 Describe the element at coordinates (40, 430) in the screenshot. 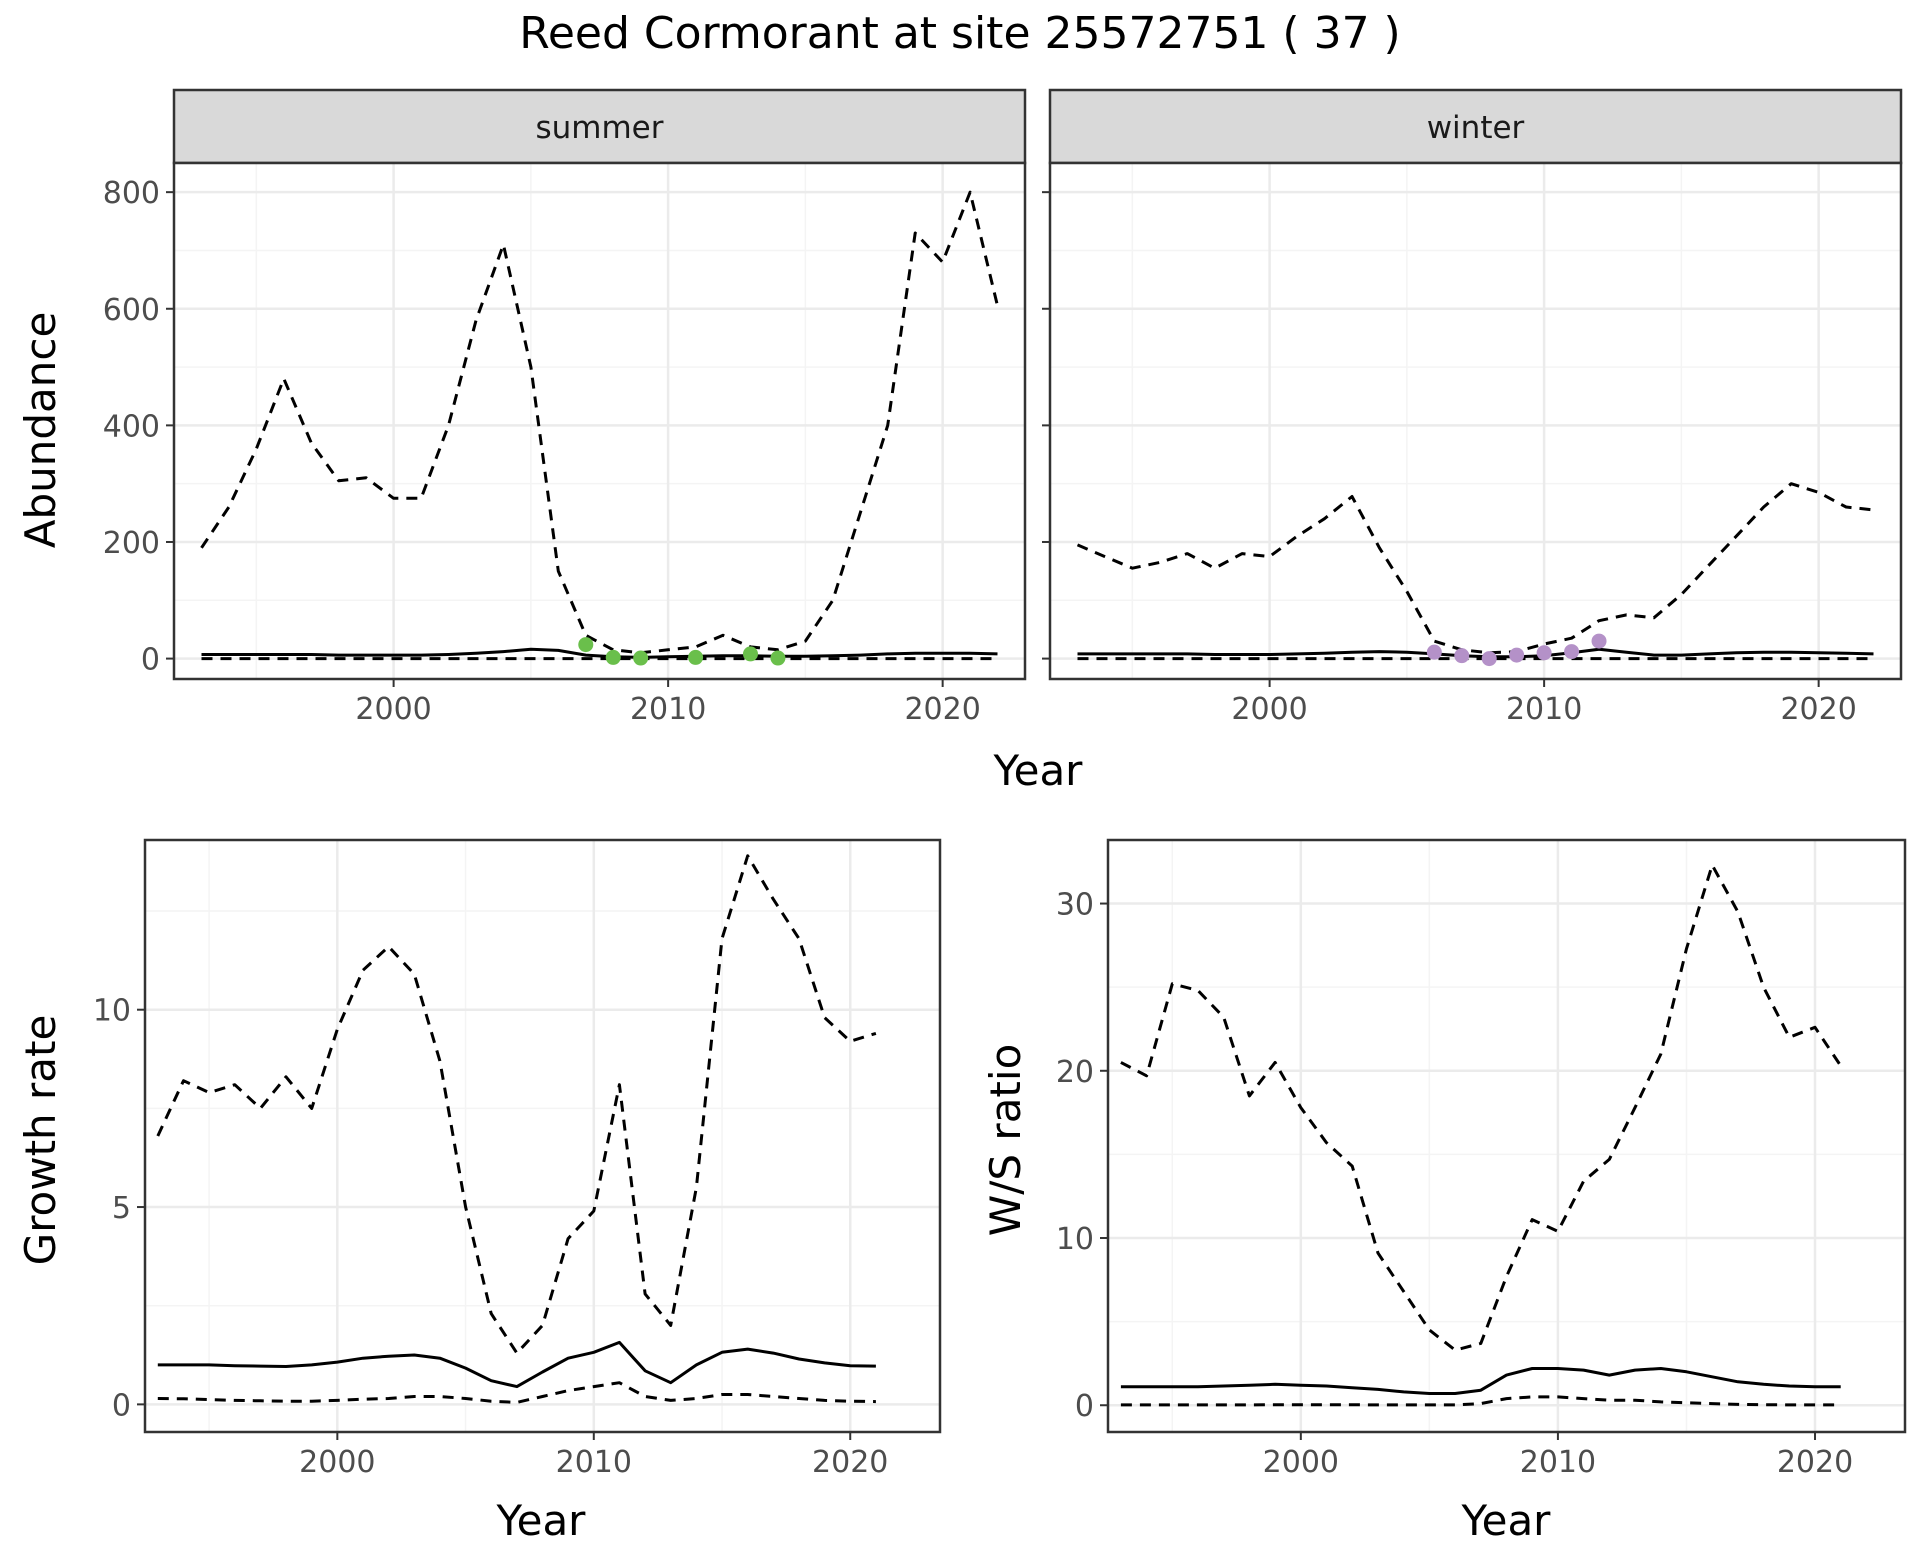

I see `abundance-y-axis-label: Abundance` at that location.